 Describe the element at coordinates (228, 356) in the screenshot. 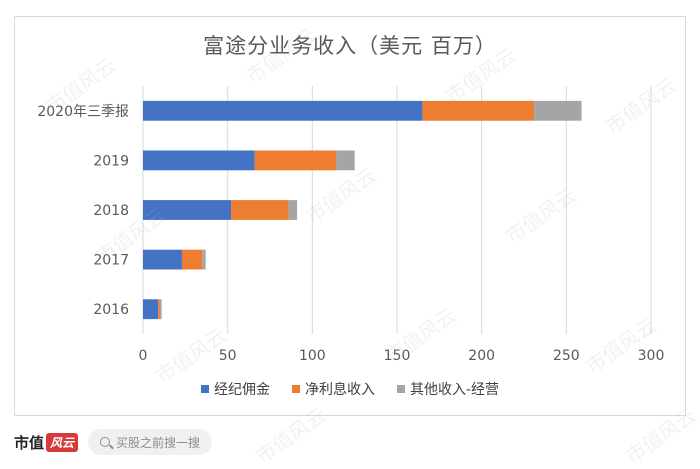

I see `x-tick-label: 50` at that location.